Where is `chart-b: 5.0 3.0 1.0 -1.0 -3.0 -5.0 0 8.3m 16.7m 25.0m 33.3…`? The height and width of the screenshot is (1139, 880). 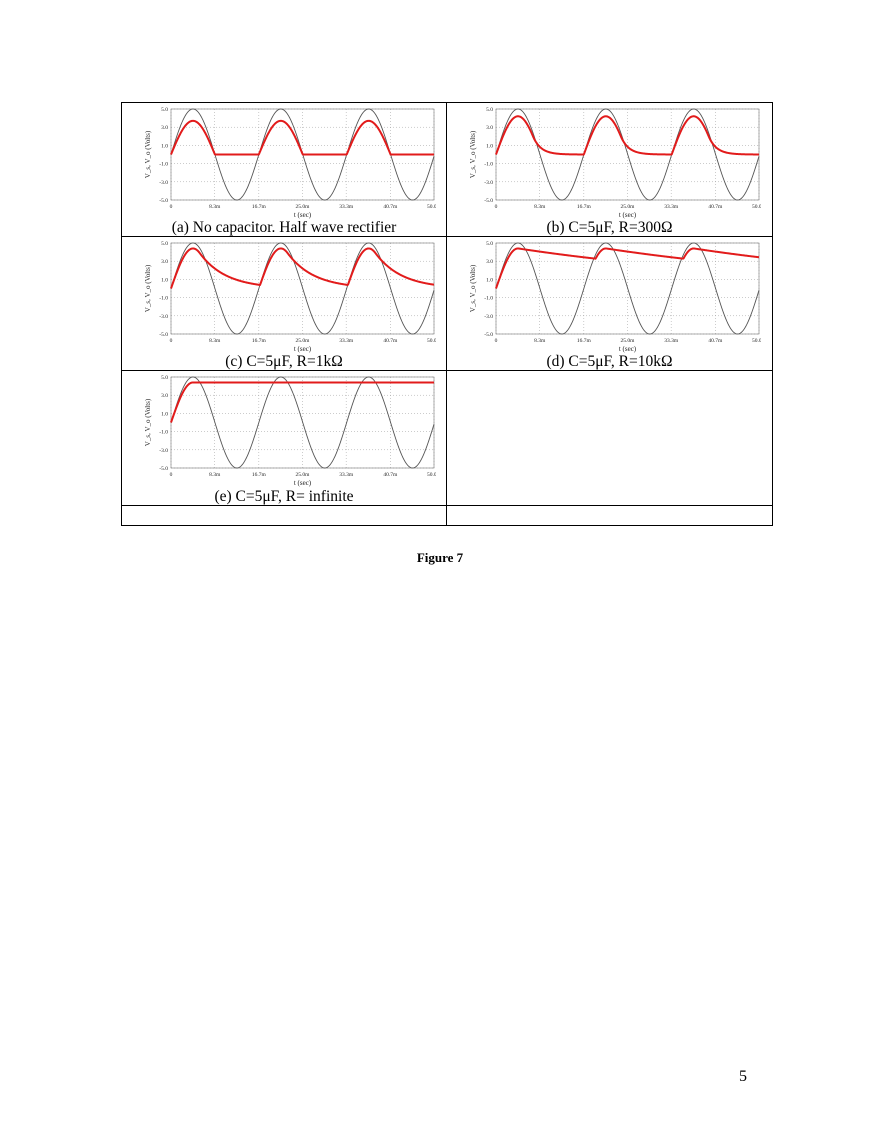 chart-b: 5.0 3.0 1.0 -1.0 -3.0 -5.0 0 8.3m 16.7m 25.0m 33.3… is located at coordinates (611, 164).